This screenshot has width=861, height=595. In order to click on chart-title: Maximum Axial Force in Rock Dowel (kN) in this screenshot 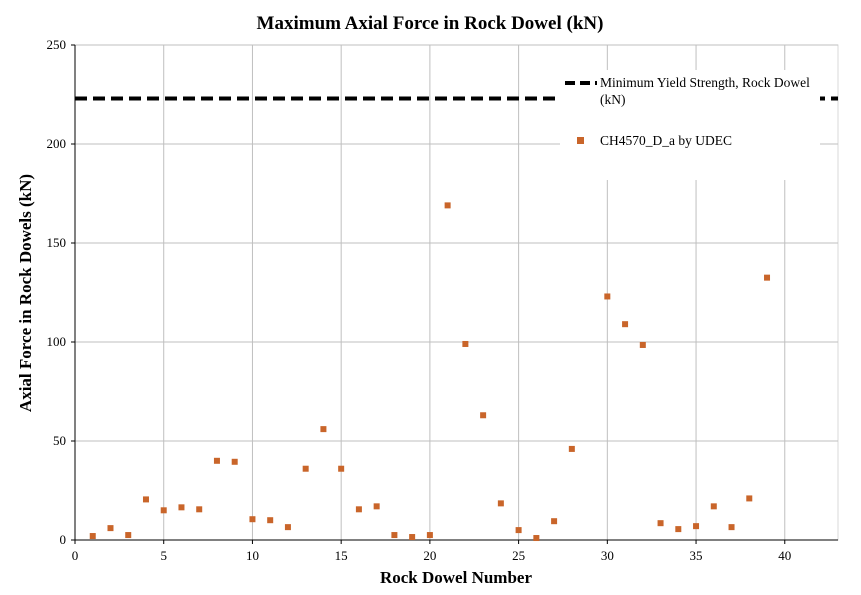, I will do `click(430, 23)`.